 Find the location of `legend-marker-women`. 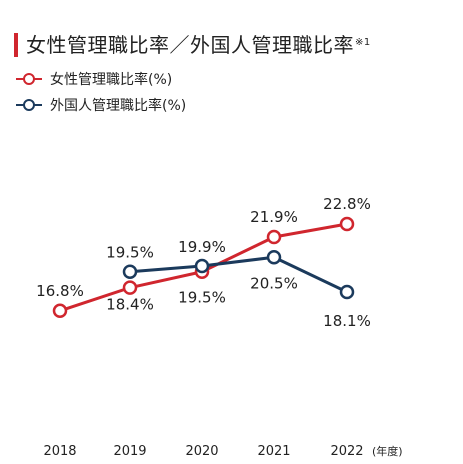

legend-marker-women is located at coordinates (29, 79).